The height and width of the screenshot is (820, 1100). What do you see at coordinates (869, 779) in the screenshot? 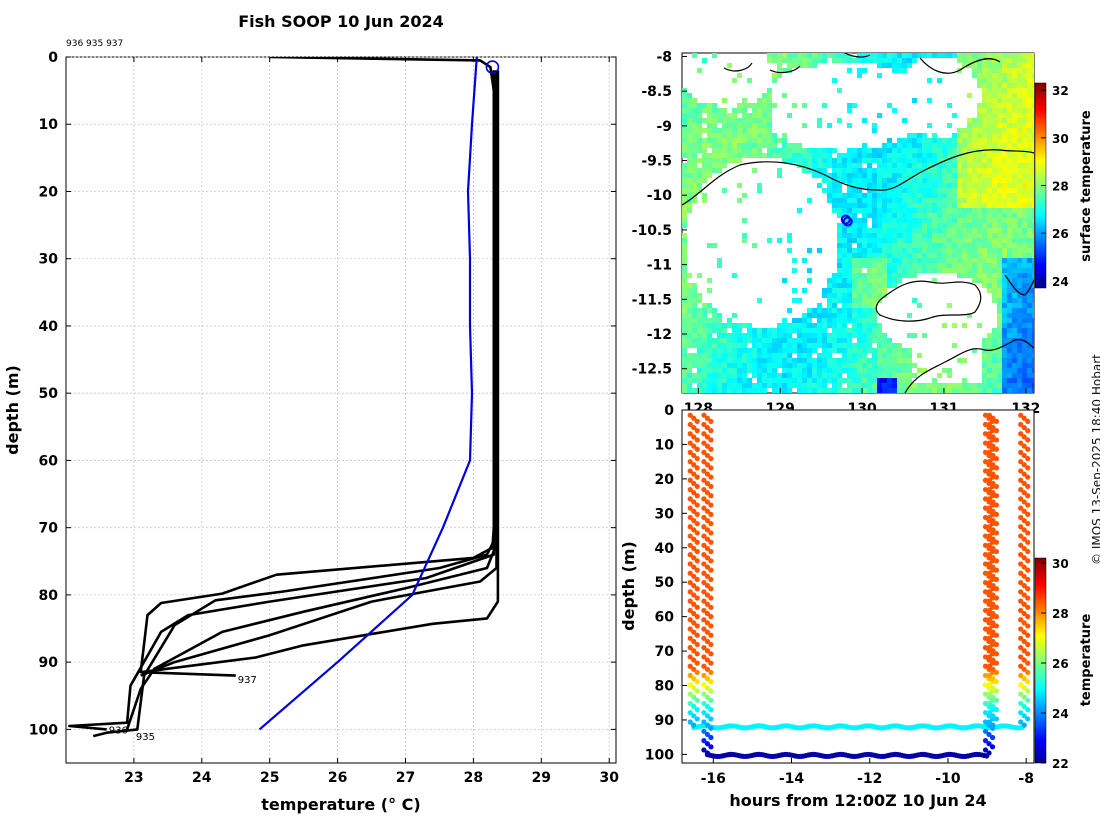
I see `depth-time-x-tick-label: -12` at bounding box center [869, 779].